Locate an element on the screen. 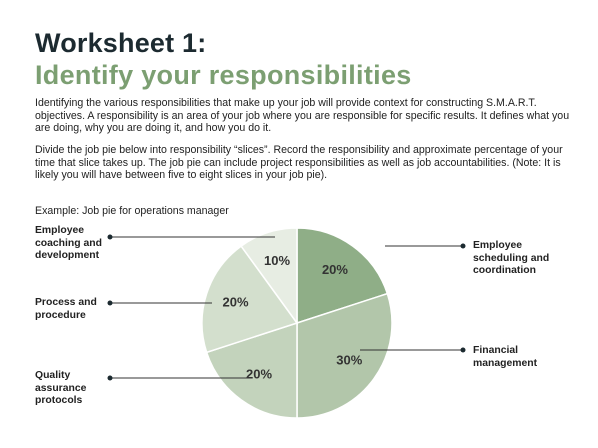 This screenshot has width=598, height=448. slice-label: 10% is located at coordinates (277, 260).